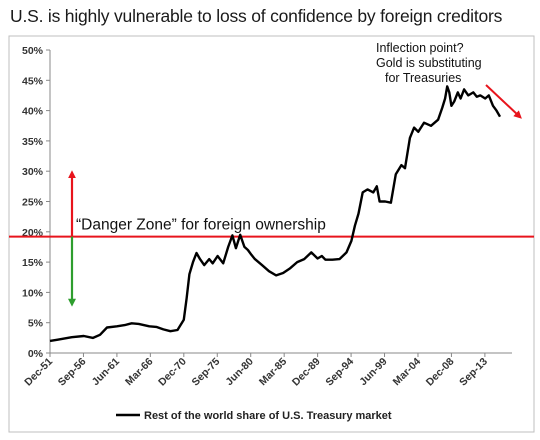 The width and height of the screenshot is (540, 440). Describe the element at coordinates (503, 101) in the screenshot. I see `trend-down-arrow` at that location.